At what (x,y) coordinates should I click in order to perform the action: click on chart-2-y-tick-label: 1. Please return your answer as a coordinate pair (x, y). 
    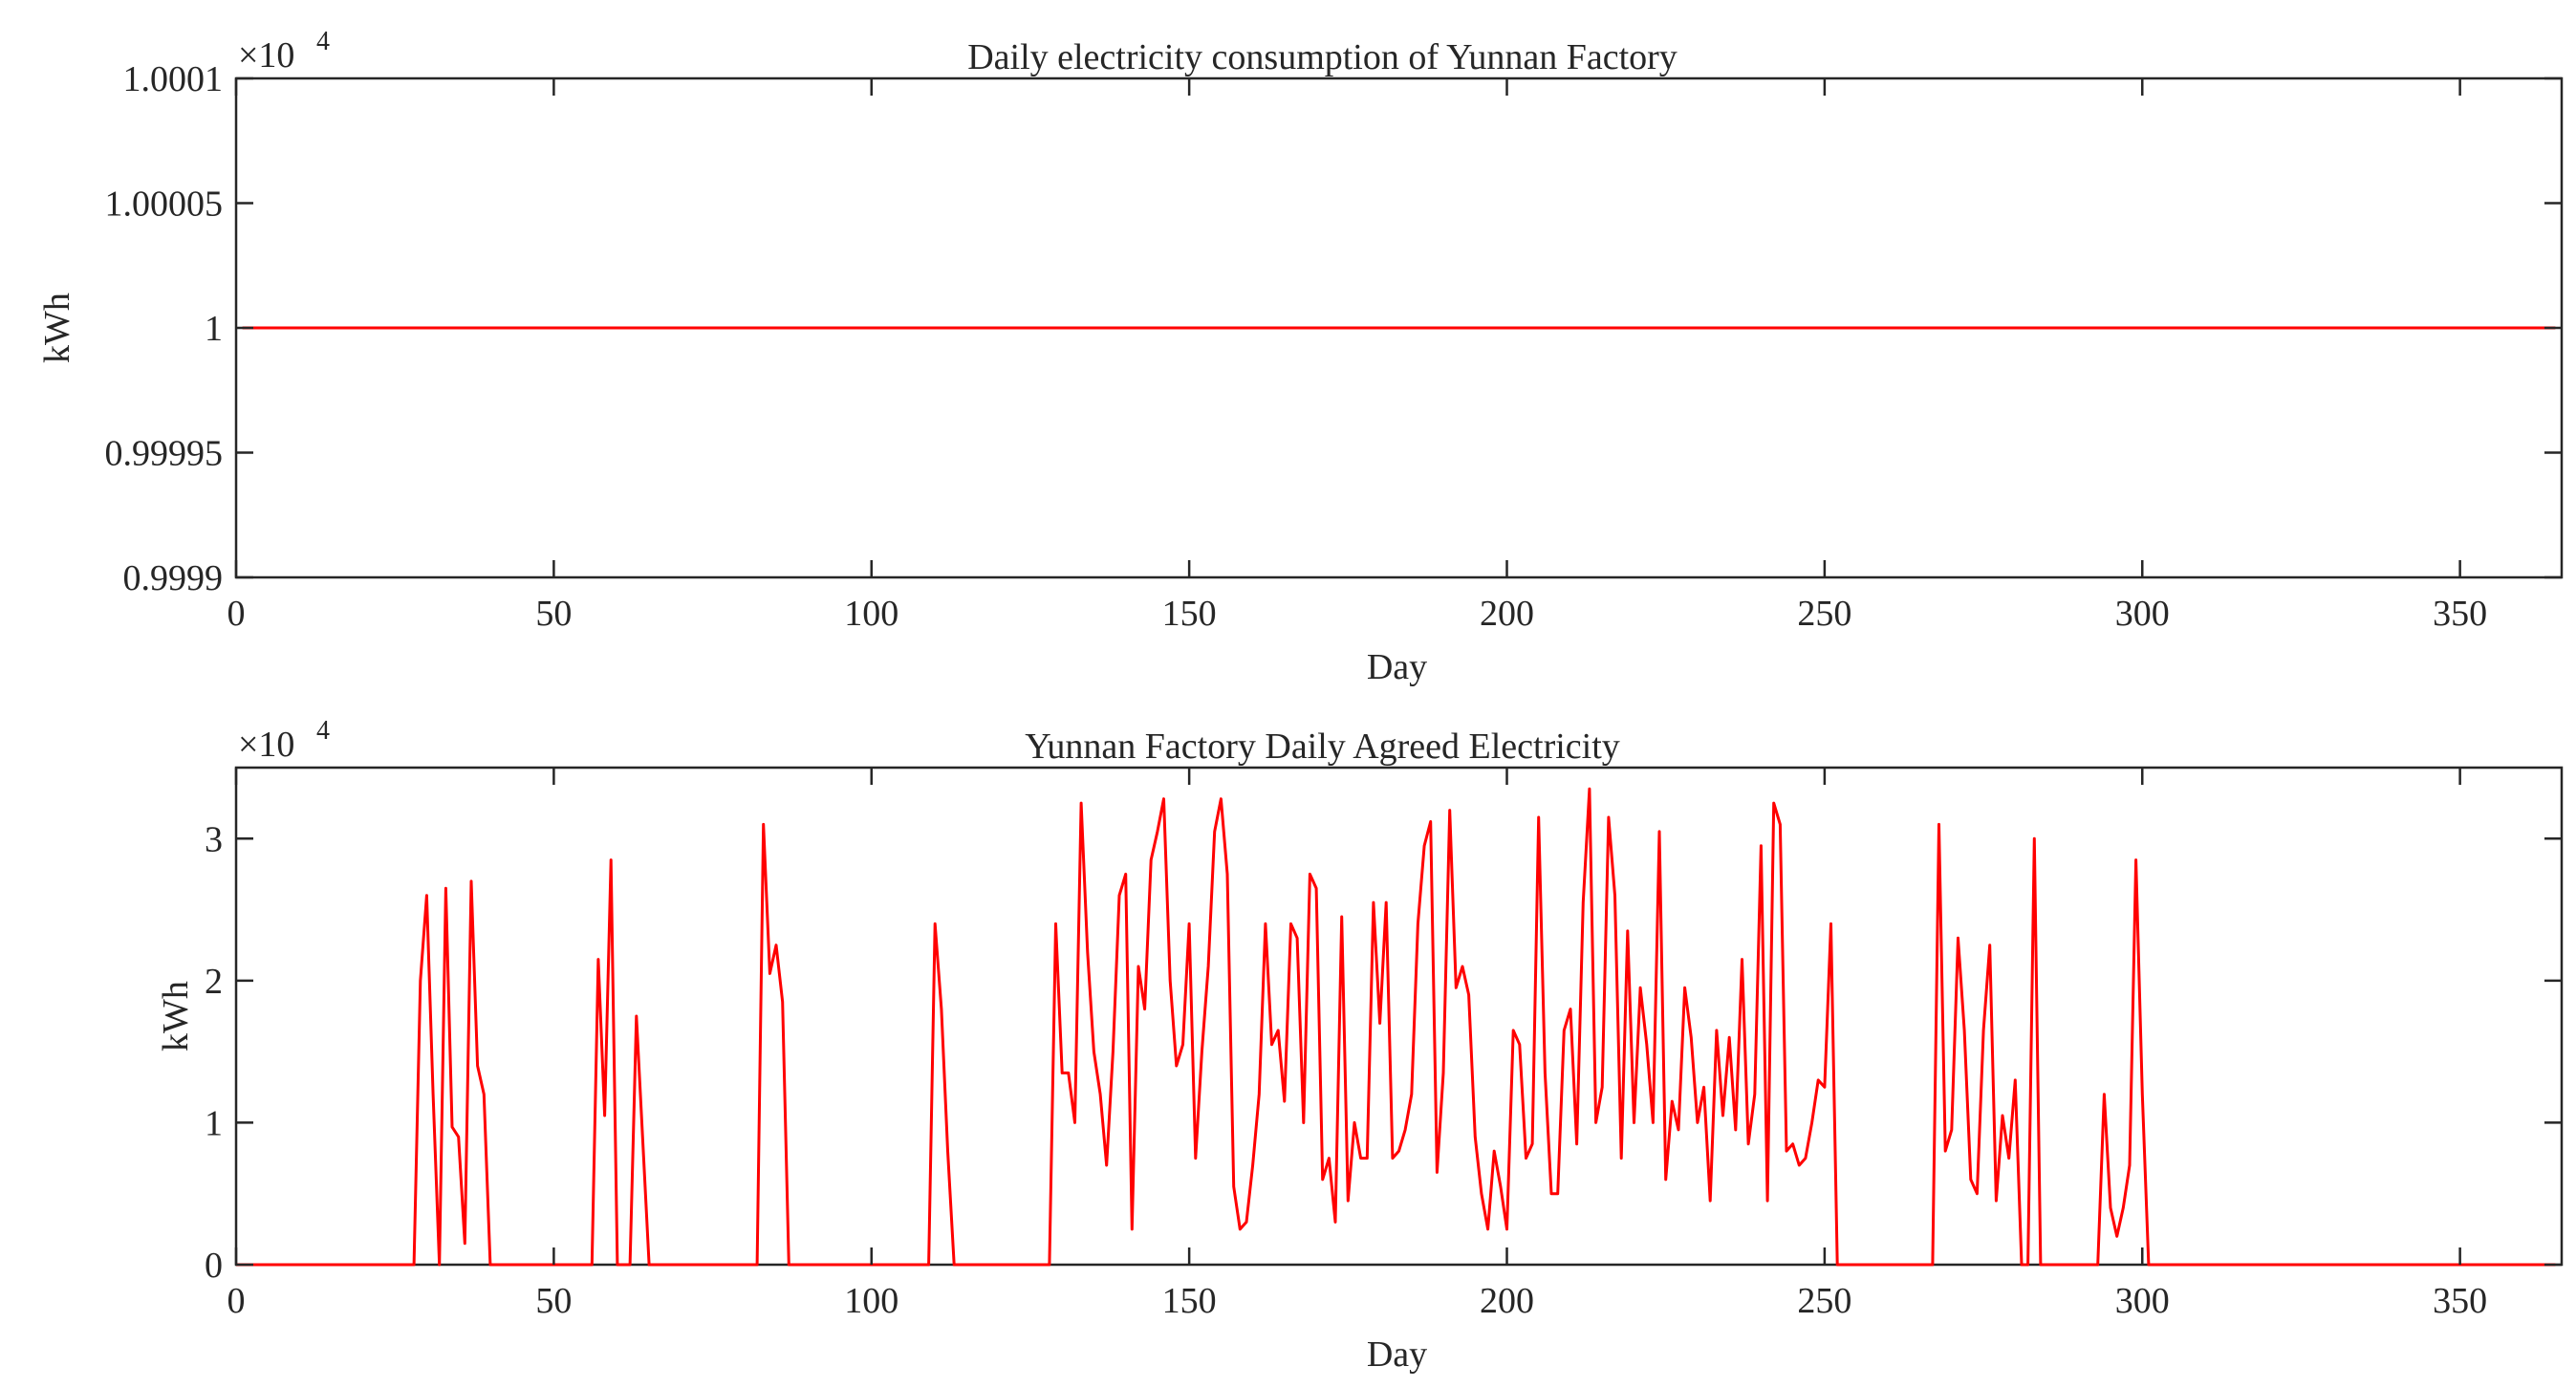
    Looking at the image, I should click on (214, 1123).